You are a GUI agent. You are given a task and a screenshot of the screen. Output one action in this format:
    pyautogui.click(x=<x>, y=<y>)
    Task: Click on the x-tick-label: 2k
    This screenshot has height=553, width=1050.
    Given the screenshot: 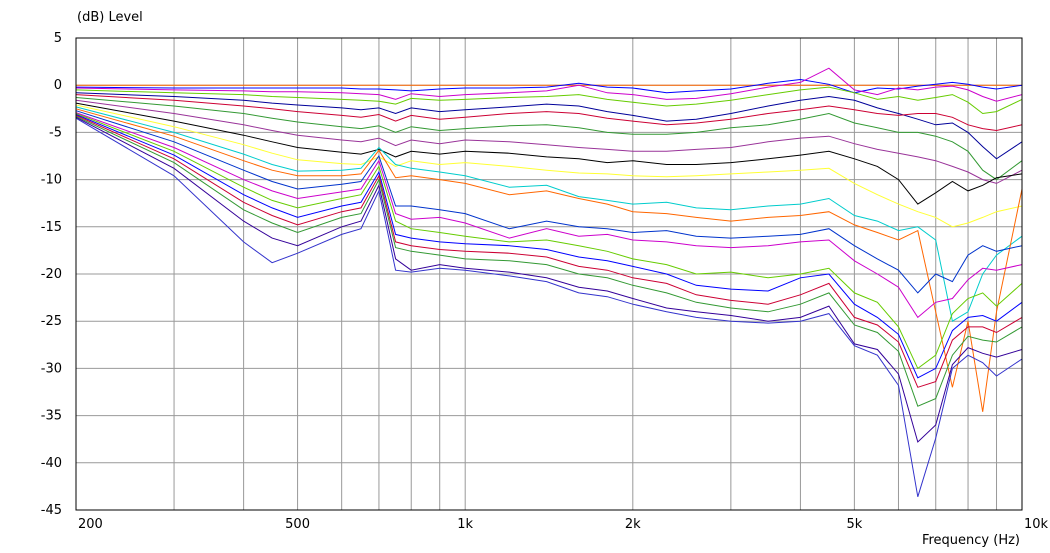 What is the action you would take?
    pyautogui.click(x=633, y=524)
    